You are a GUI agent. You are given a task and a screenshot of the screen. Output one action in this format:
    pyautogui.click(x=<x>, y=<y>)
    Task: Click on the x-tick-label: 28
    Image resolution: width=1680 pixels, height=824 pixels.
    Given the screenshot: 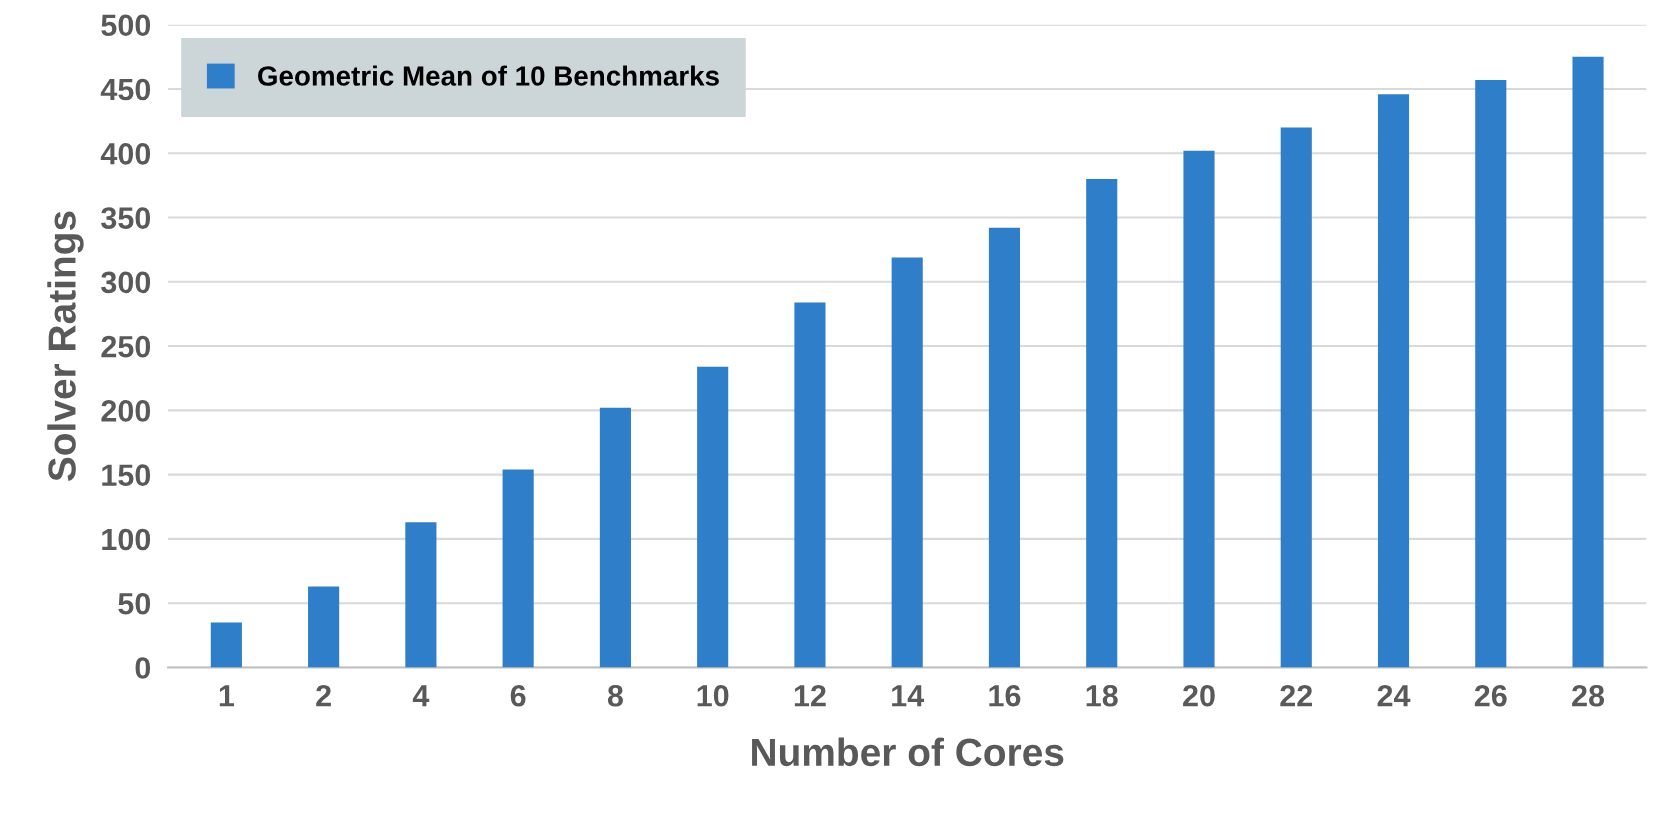 What is the action you would take?
    pyautogui.click(x=1588, y=695)
    